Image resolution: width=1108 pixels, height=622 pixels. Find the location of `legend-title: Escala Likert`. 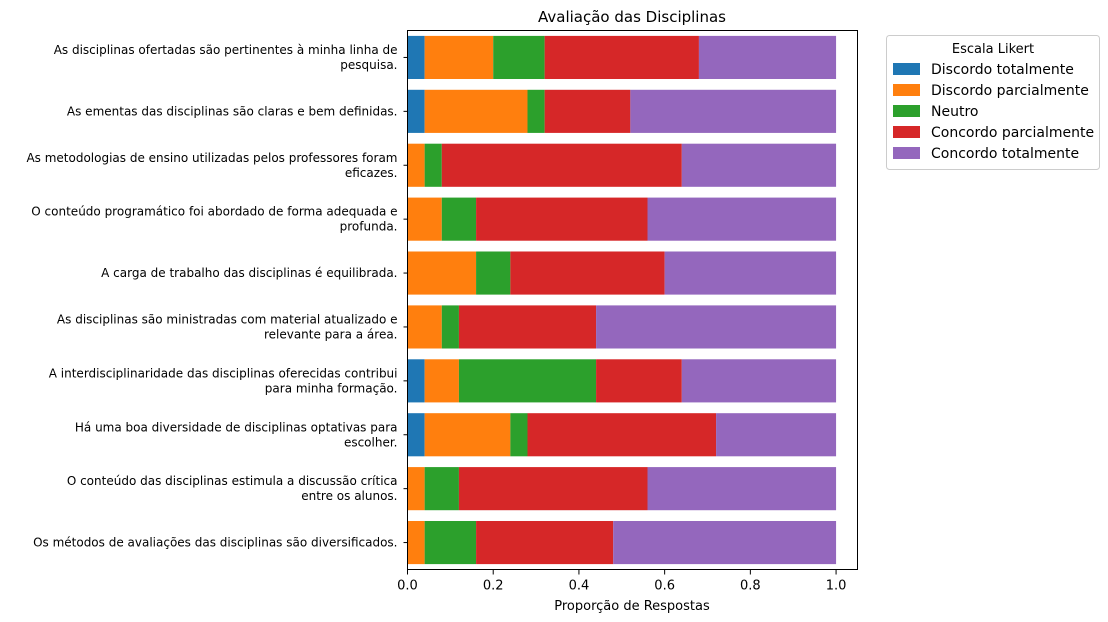

legend-title: Escala Likert is located at coordinates (993, 49).